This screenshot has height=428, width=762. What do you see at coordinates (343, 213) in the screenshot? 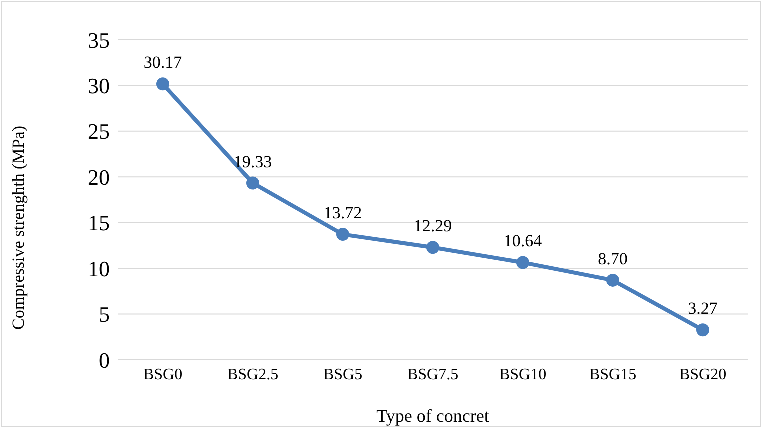
I see `data-label: 13.72` at bounding box center [343, 213].